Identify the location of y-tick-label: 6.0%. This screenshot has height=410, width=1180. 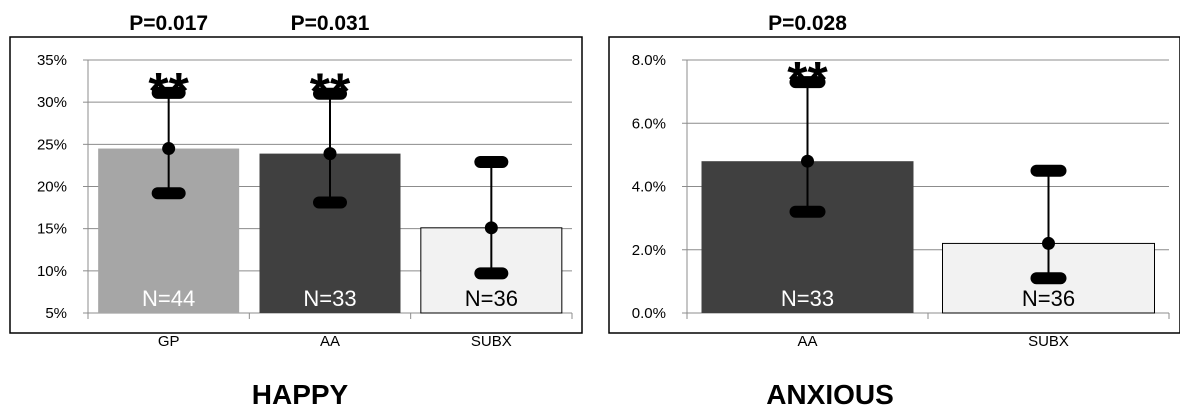
(649, 123).